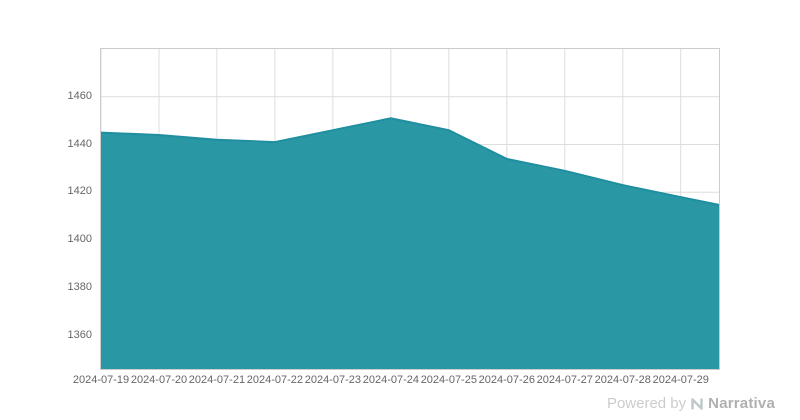 This screenshot has height=420, width=800. Describe the element at coordinates (159, 380) in the screenshot. I see `x-axis-tick-label: 2024-07-20` at that location.